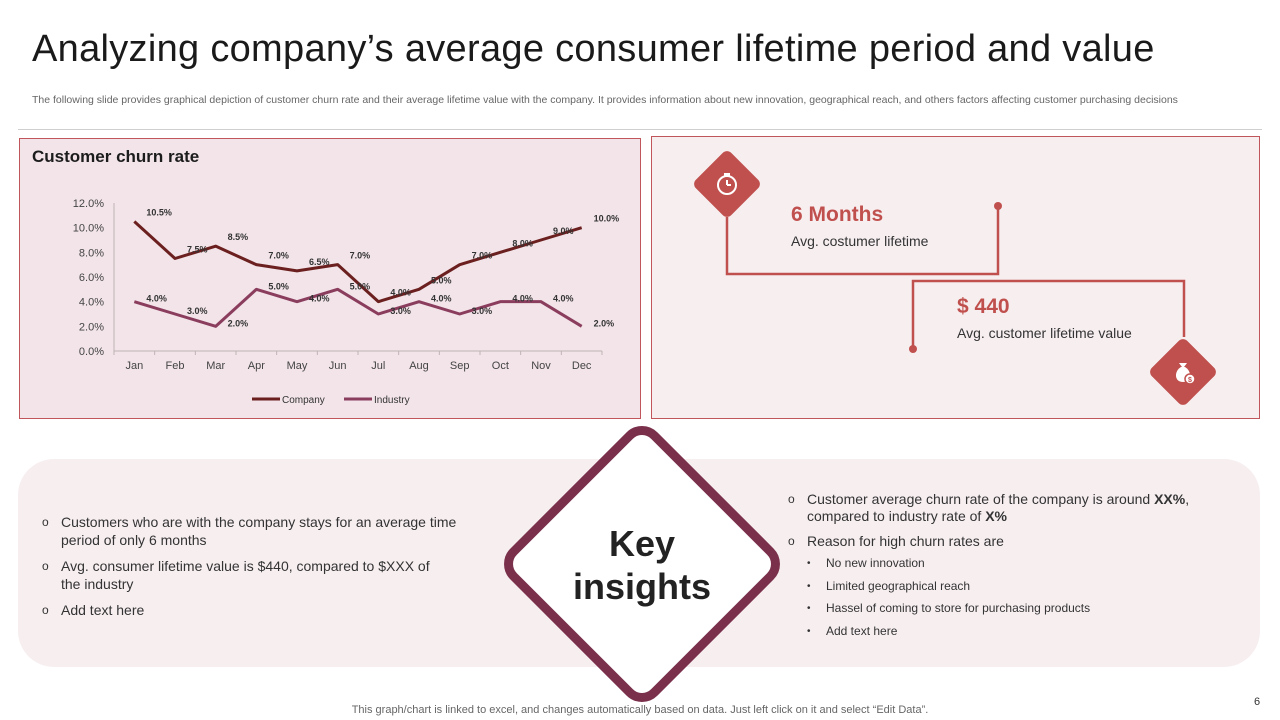  I want to click on page-number: 6, so click(1257, 702).